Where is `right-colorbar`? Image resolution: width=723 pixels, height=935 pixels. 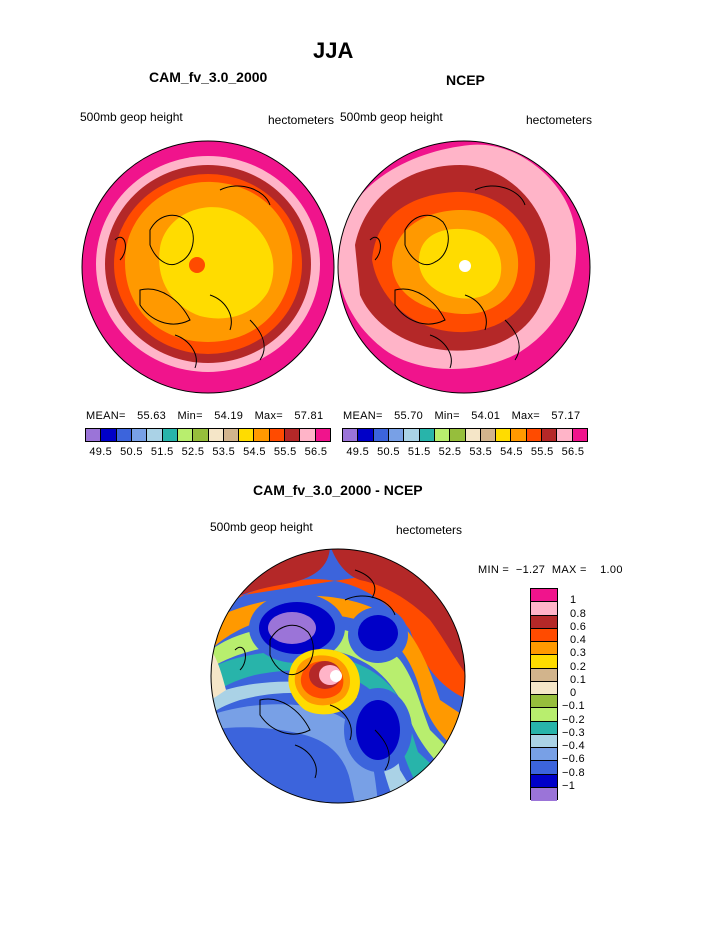 right-colorbar is located at coordinates (465, 435).